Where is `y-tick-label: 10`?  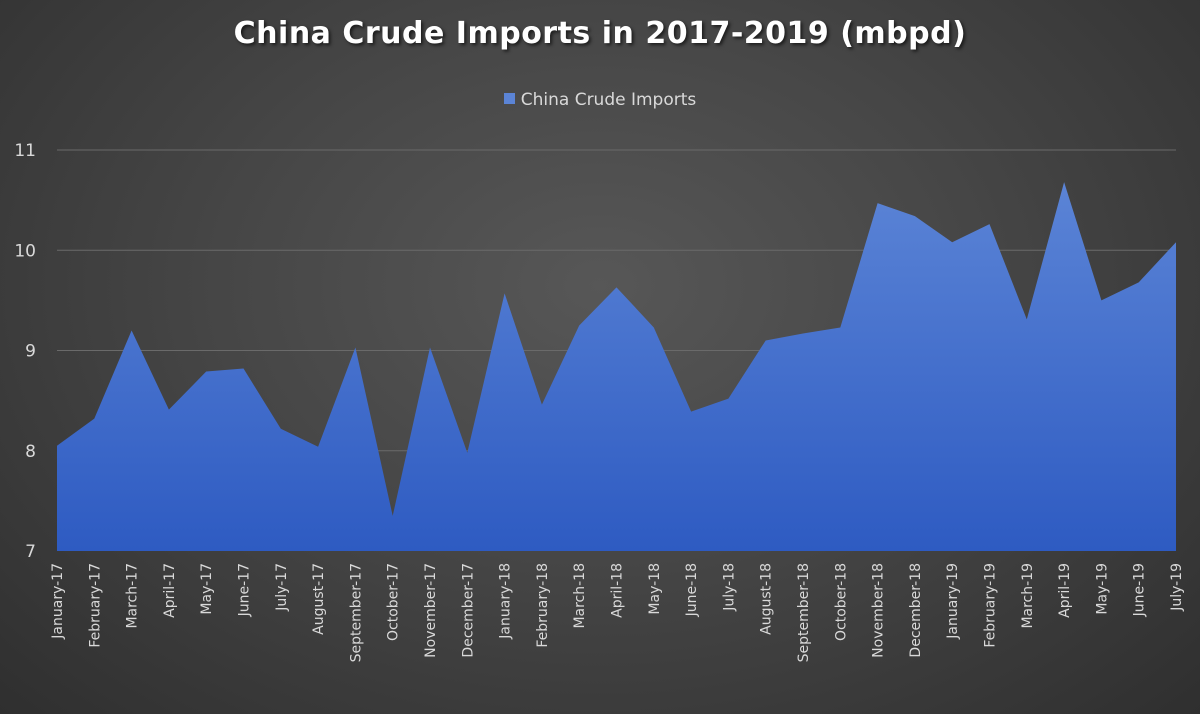 y-tick-label: 10 is located at coordinates (25, 251).